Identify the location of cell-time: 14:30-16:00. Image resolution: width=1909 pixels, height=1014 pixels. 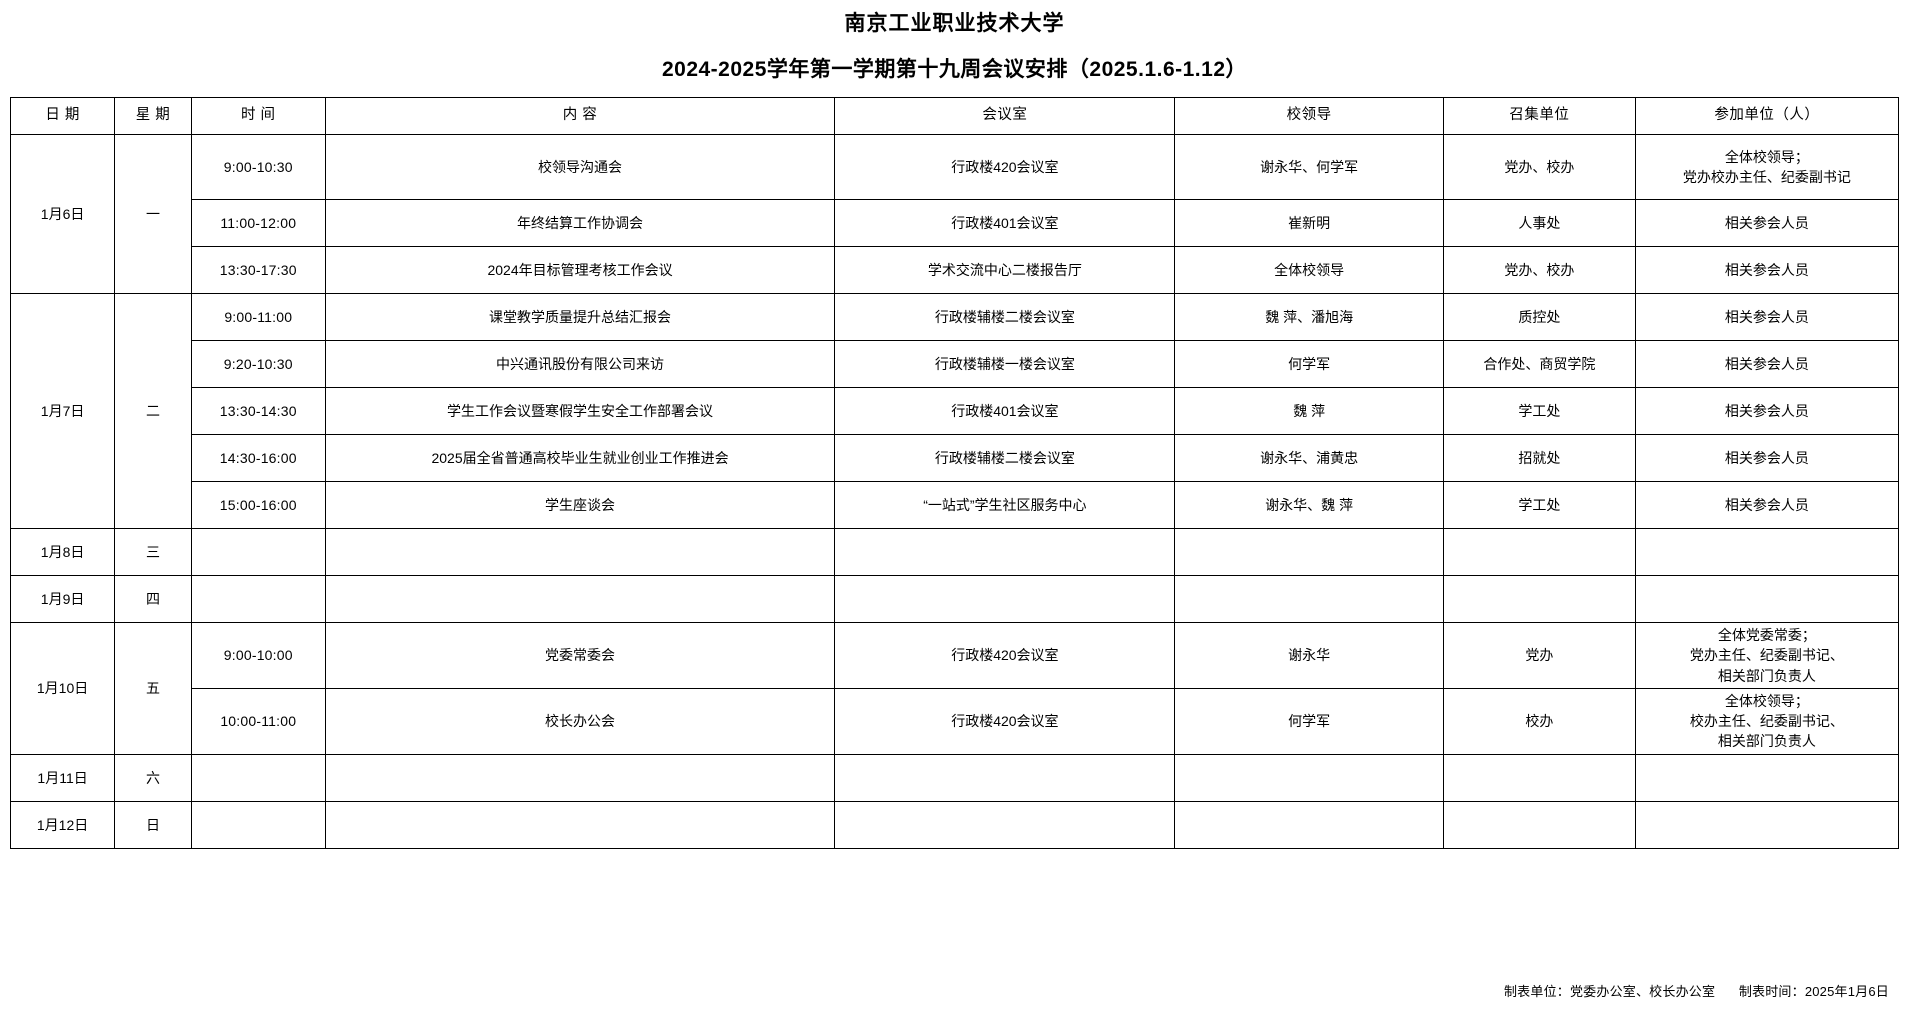
(258, 458).